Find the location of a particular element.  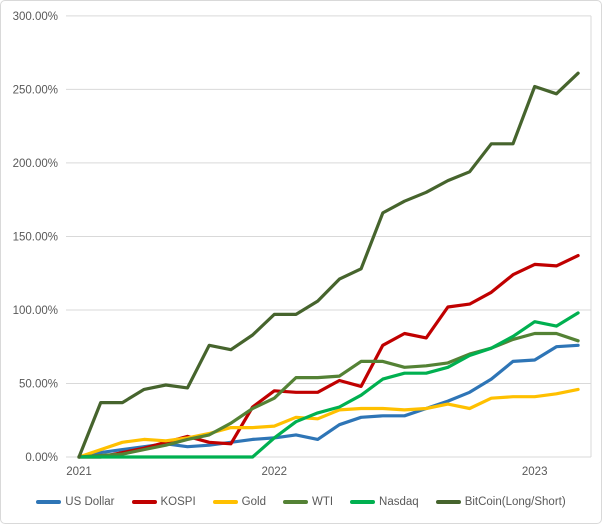

y-axis-tick-label: 100.00% is located at coordinates (35, 311).